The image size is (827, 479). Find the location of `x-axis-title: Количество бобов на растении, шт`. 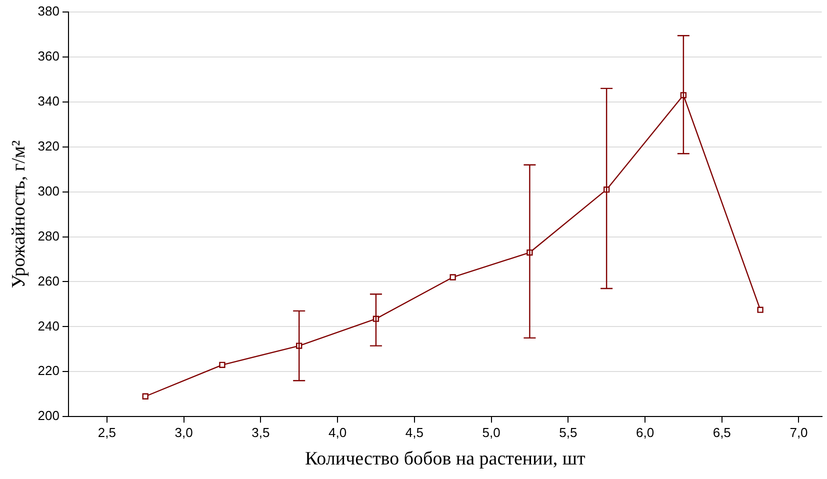

x-axis-title: Количество бобов на растении, шт is located at coordinates (445, 459).